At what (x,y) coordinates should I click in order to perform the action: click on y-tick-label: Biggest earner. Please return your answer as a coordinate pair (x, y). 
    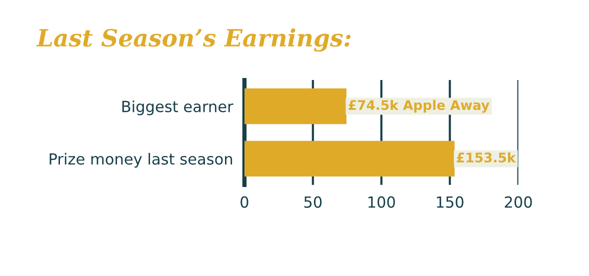
    Looking at the image, I should click on (178, 108).